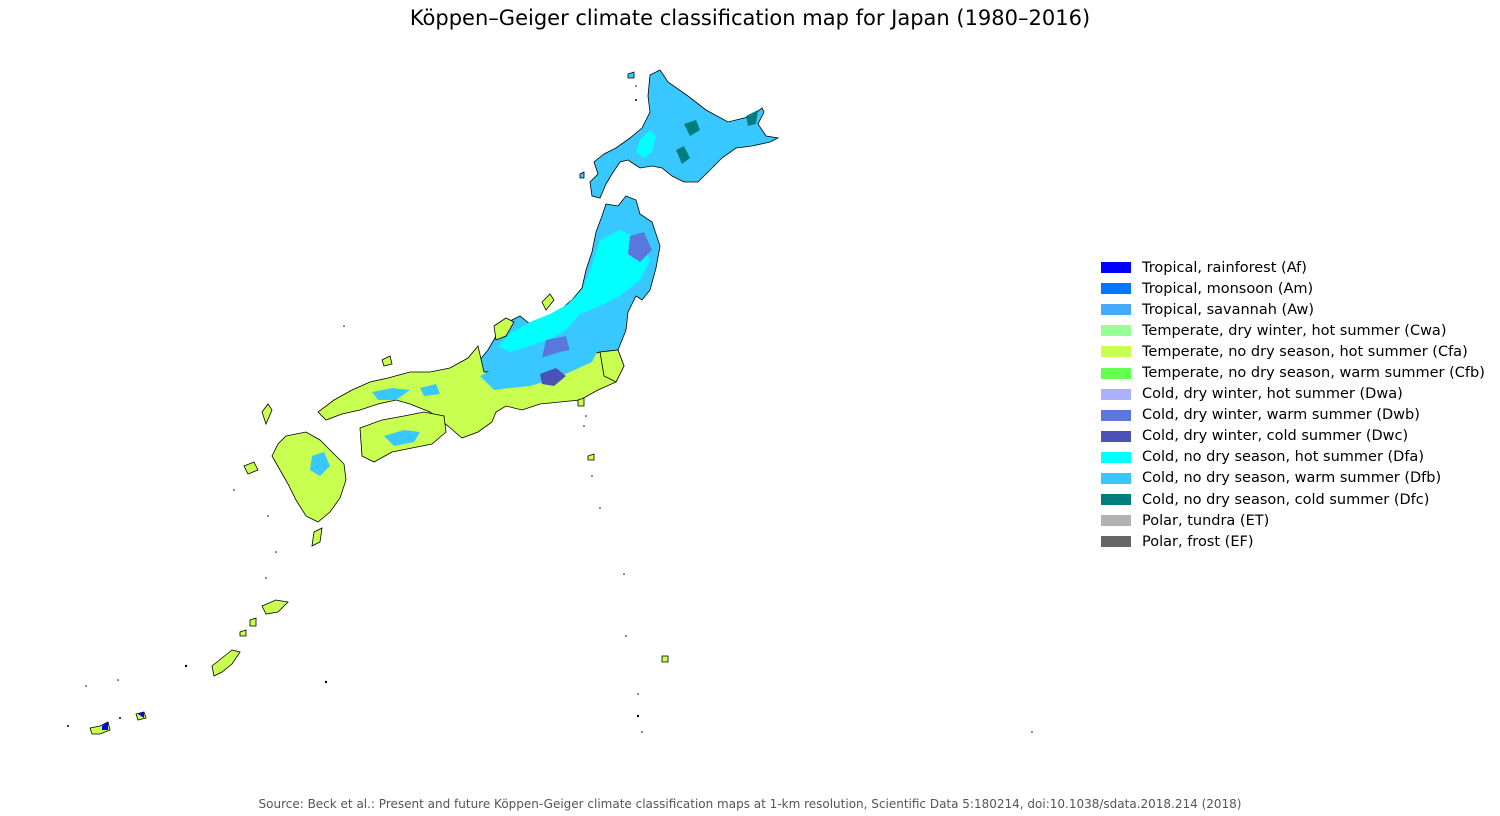 The image size is (1500, 816). I want to click on izu-oshima, so click(581, 402).